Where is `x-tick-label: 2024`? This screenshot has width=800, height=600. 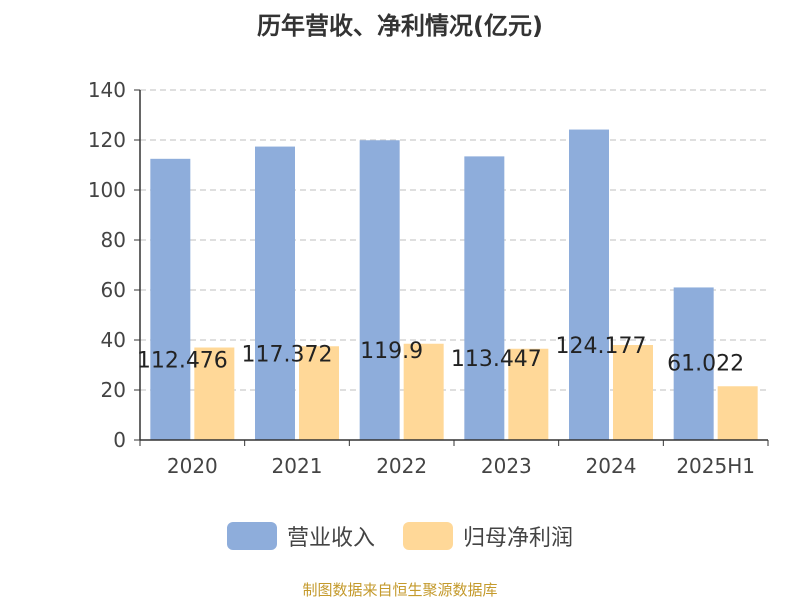
x-tick-label: 2024 is located at coordinates (611, 466).